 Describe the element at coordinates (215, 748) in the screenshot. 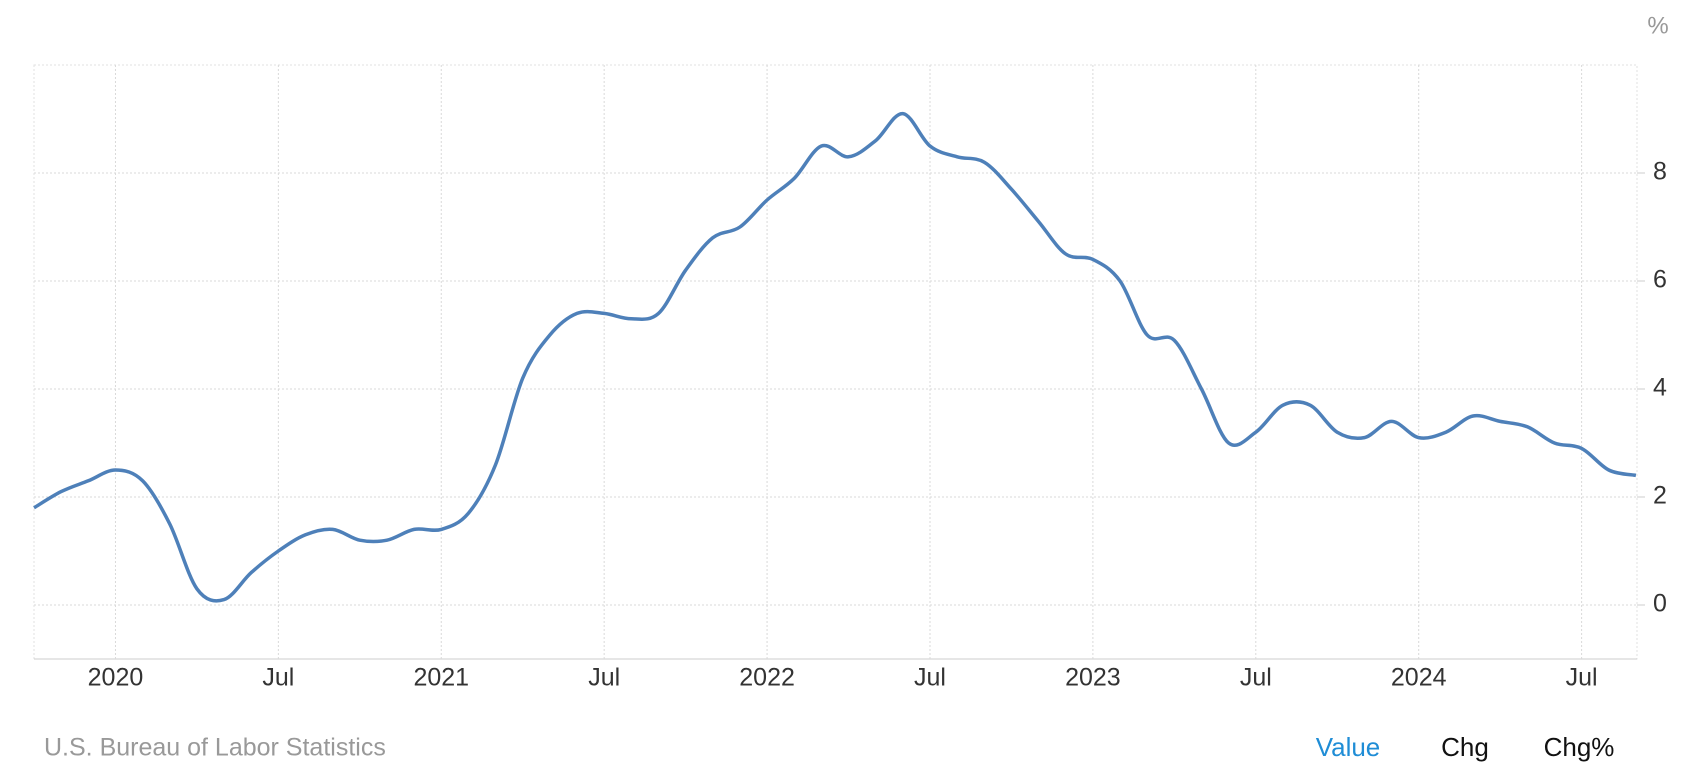

I see `source: U.S. Bureau of Labor Statistics` at that location.